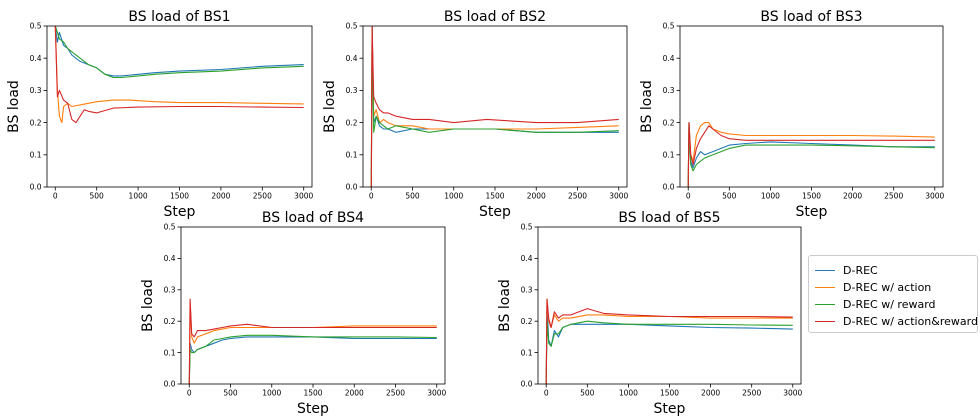 Image resolution: width=980 pixels, height=419 pixels. Describe the element at coordinates (910, 321) in the screenshot. I see `legend-label: D-REC w/ action&reward` at that location.